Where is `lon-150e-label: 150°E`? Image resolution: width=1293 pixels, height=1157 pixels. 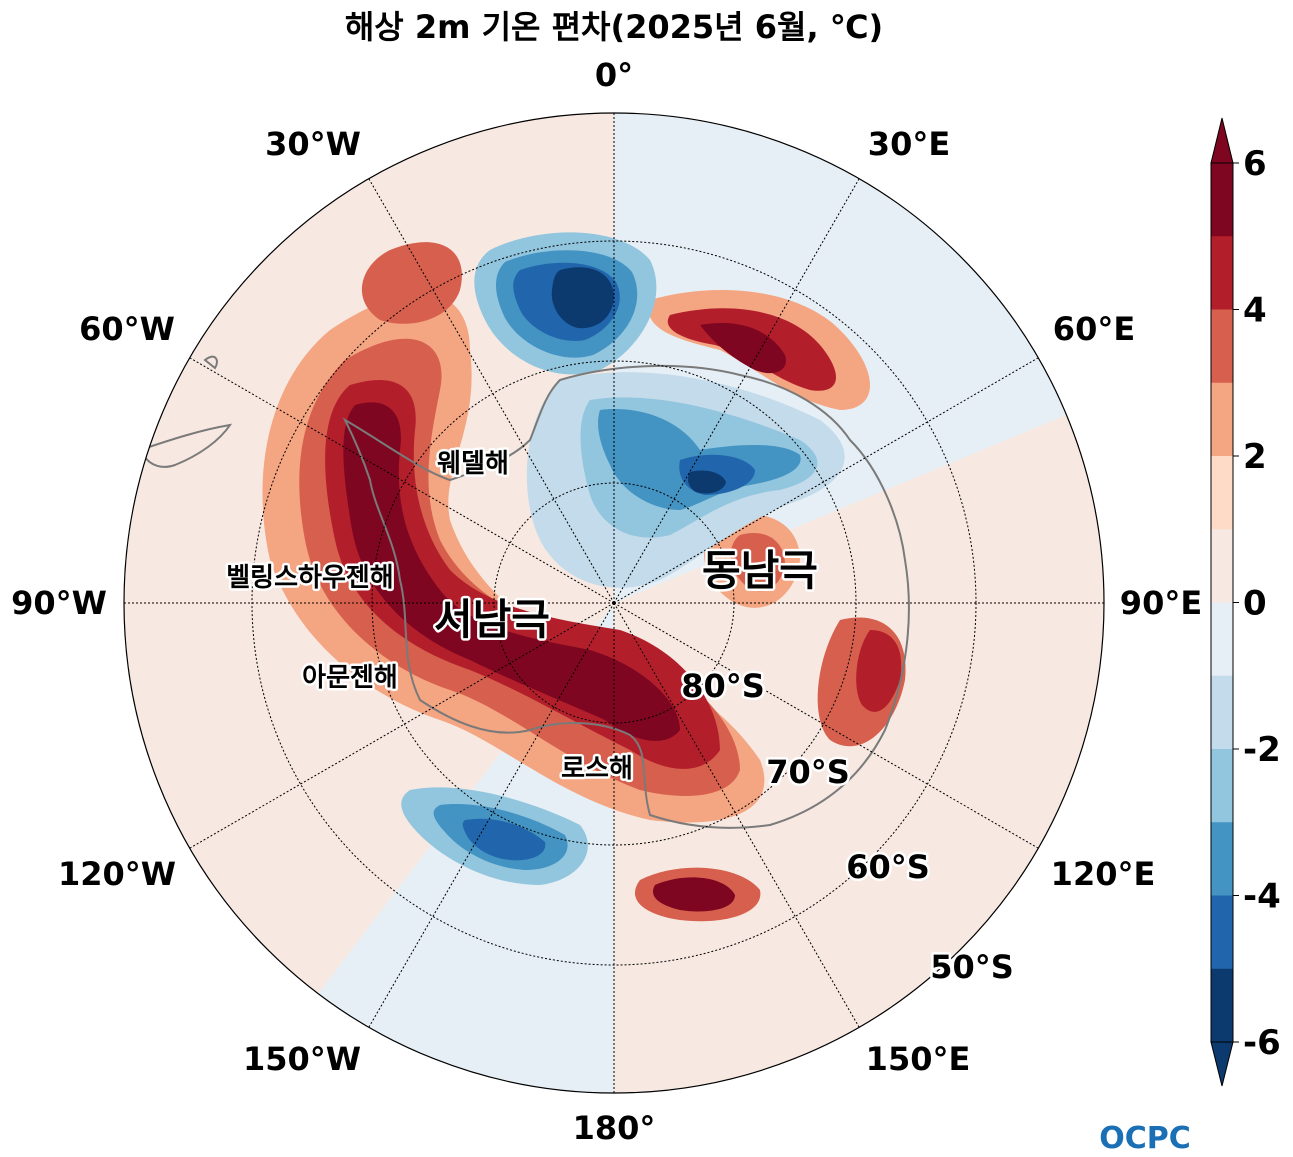
lon-150e-label: 150°E is located at coordinates (918, 1059).